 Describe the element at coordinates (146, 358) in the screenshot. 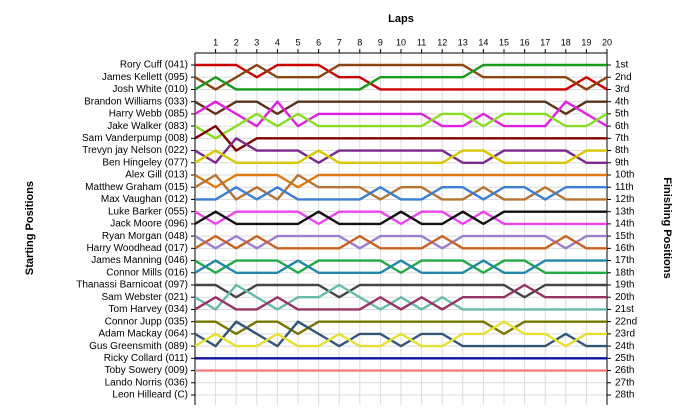

I see `legend-label: Ricky Collard (011)` at that location.